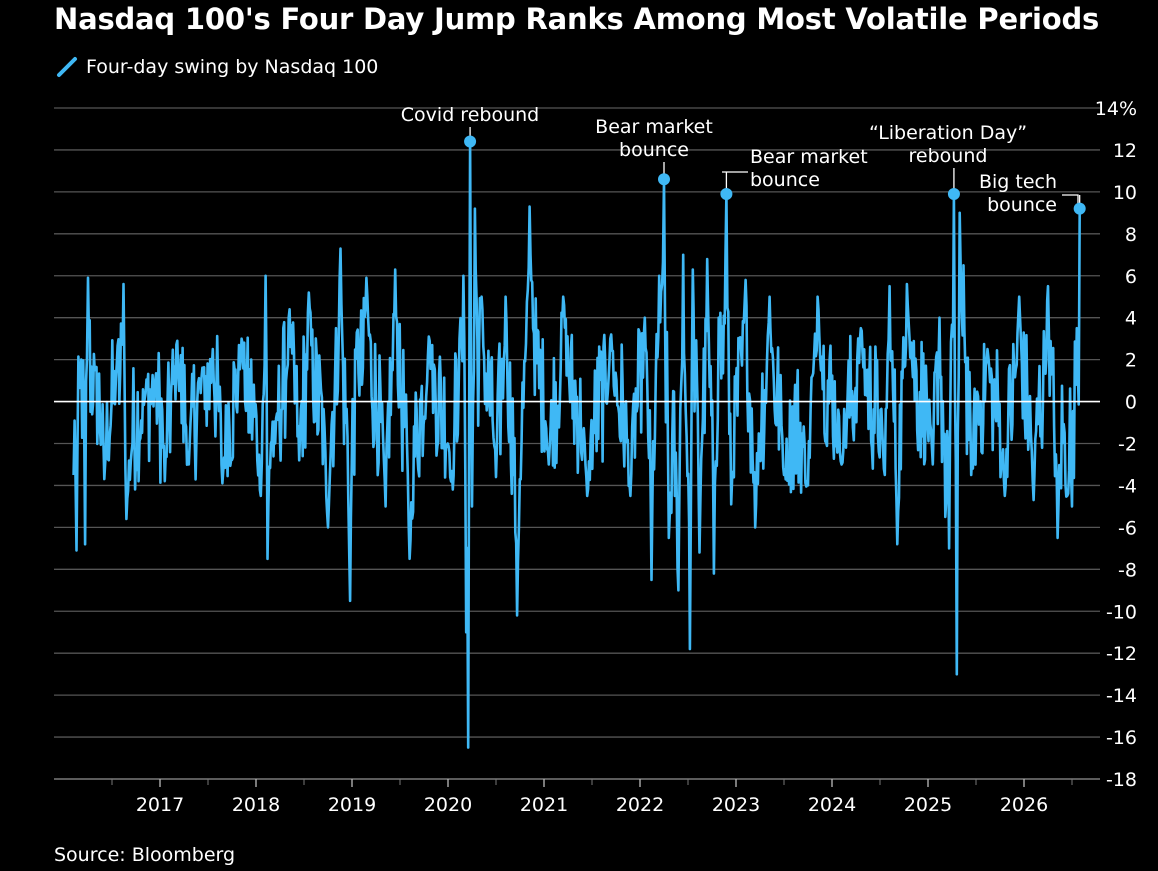 Image resolution: width=1158 pixels, height=871 pixels. What do you see at coordinates (736, 805) in the screenshot?
I see `x-tick-label: 2023` at bounding box center [736, 805].